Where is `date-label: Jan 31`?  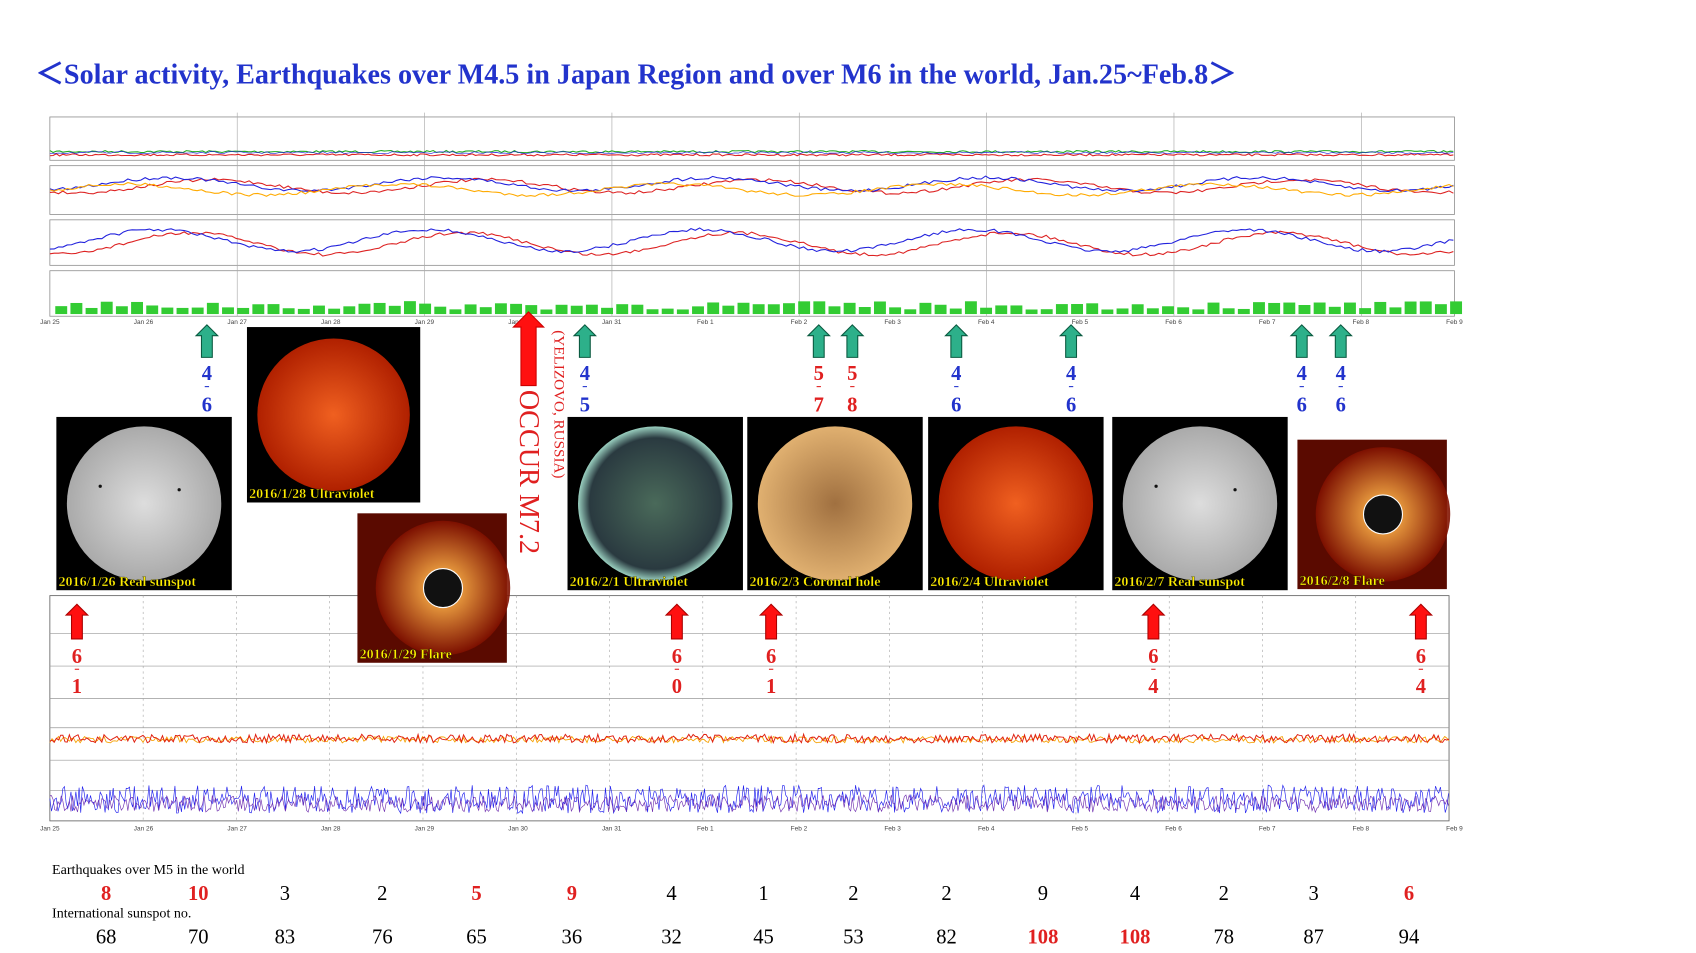 date-label: Jan 31 is located at coordinates (612, 829).